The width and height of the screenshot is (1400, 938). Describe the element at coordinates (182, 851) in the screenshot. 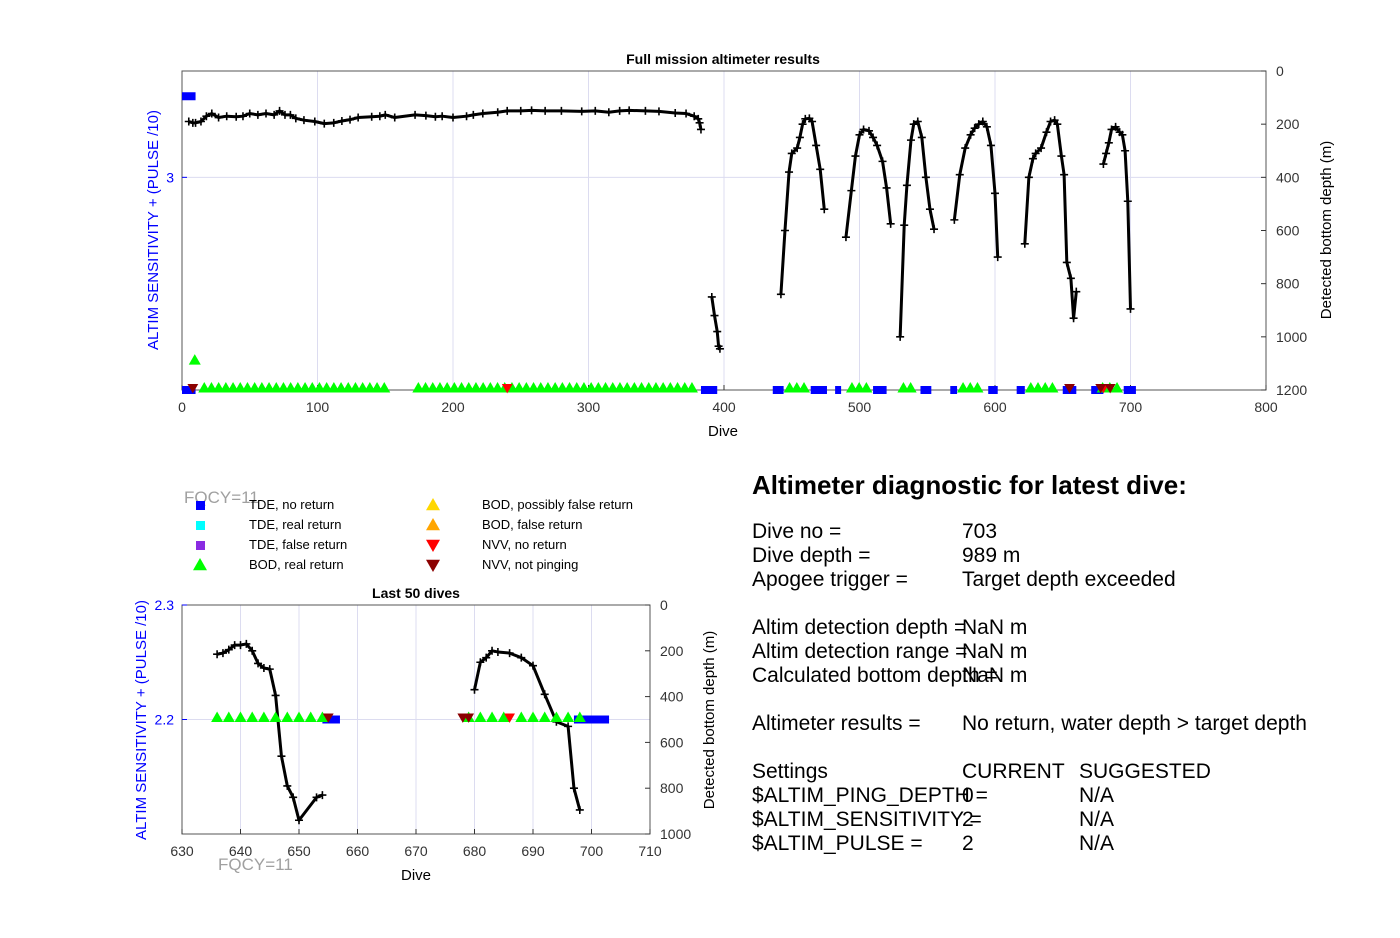

I see `x-tick-label: 630` at that location.